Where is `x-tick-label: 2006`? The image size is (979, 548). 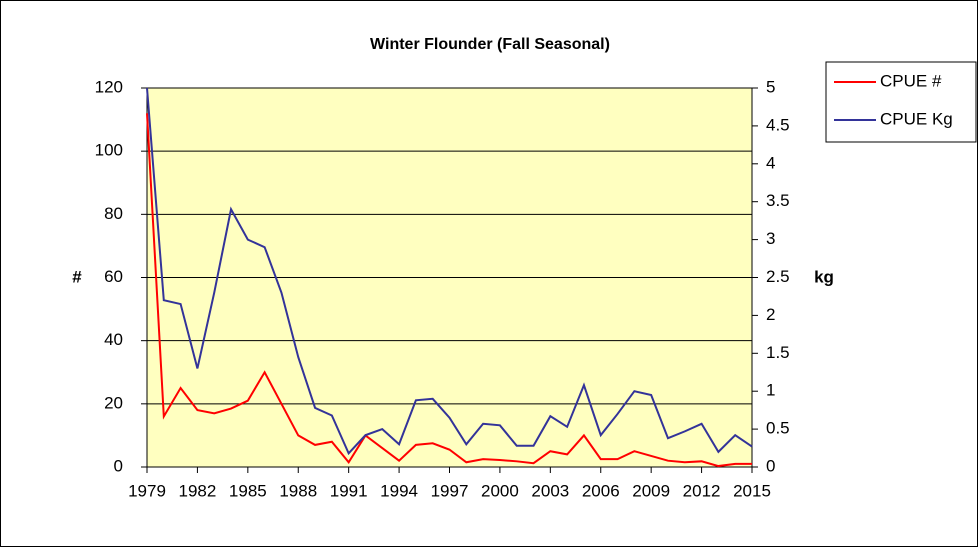
x-tick-label: 2006 is located at coordinates (601, 490).